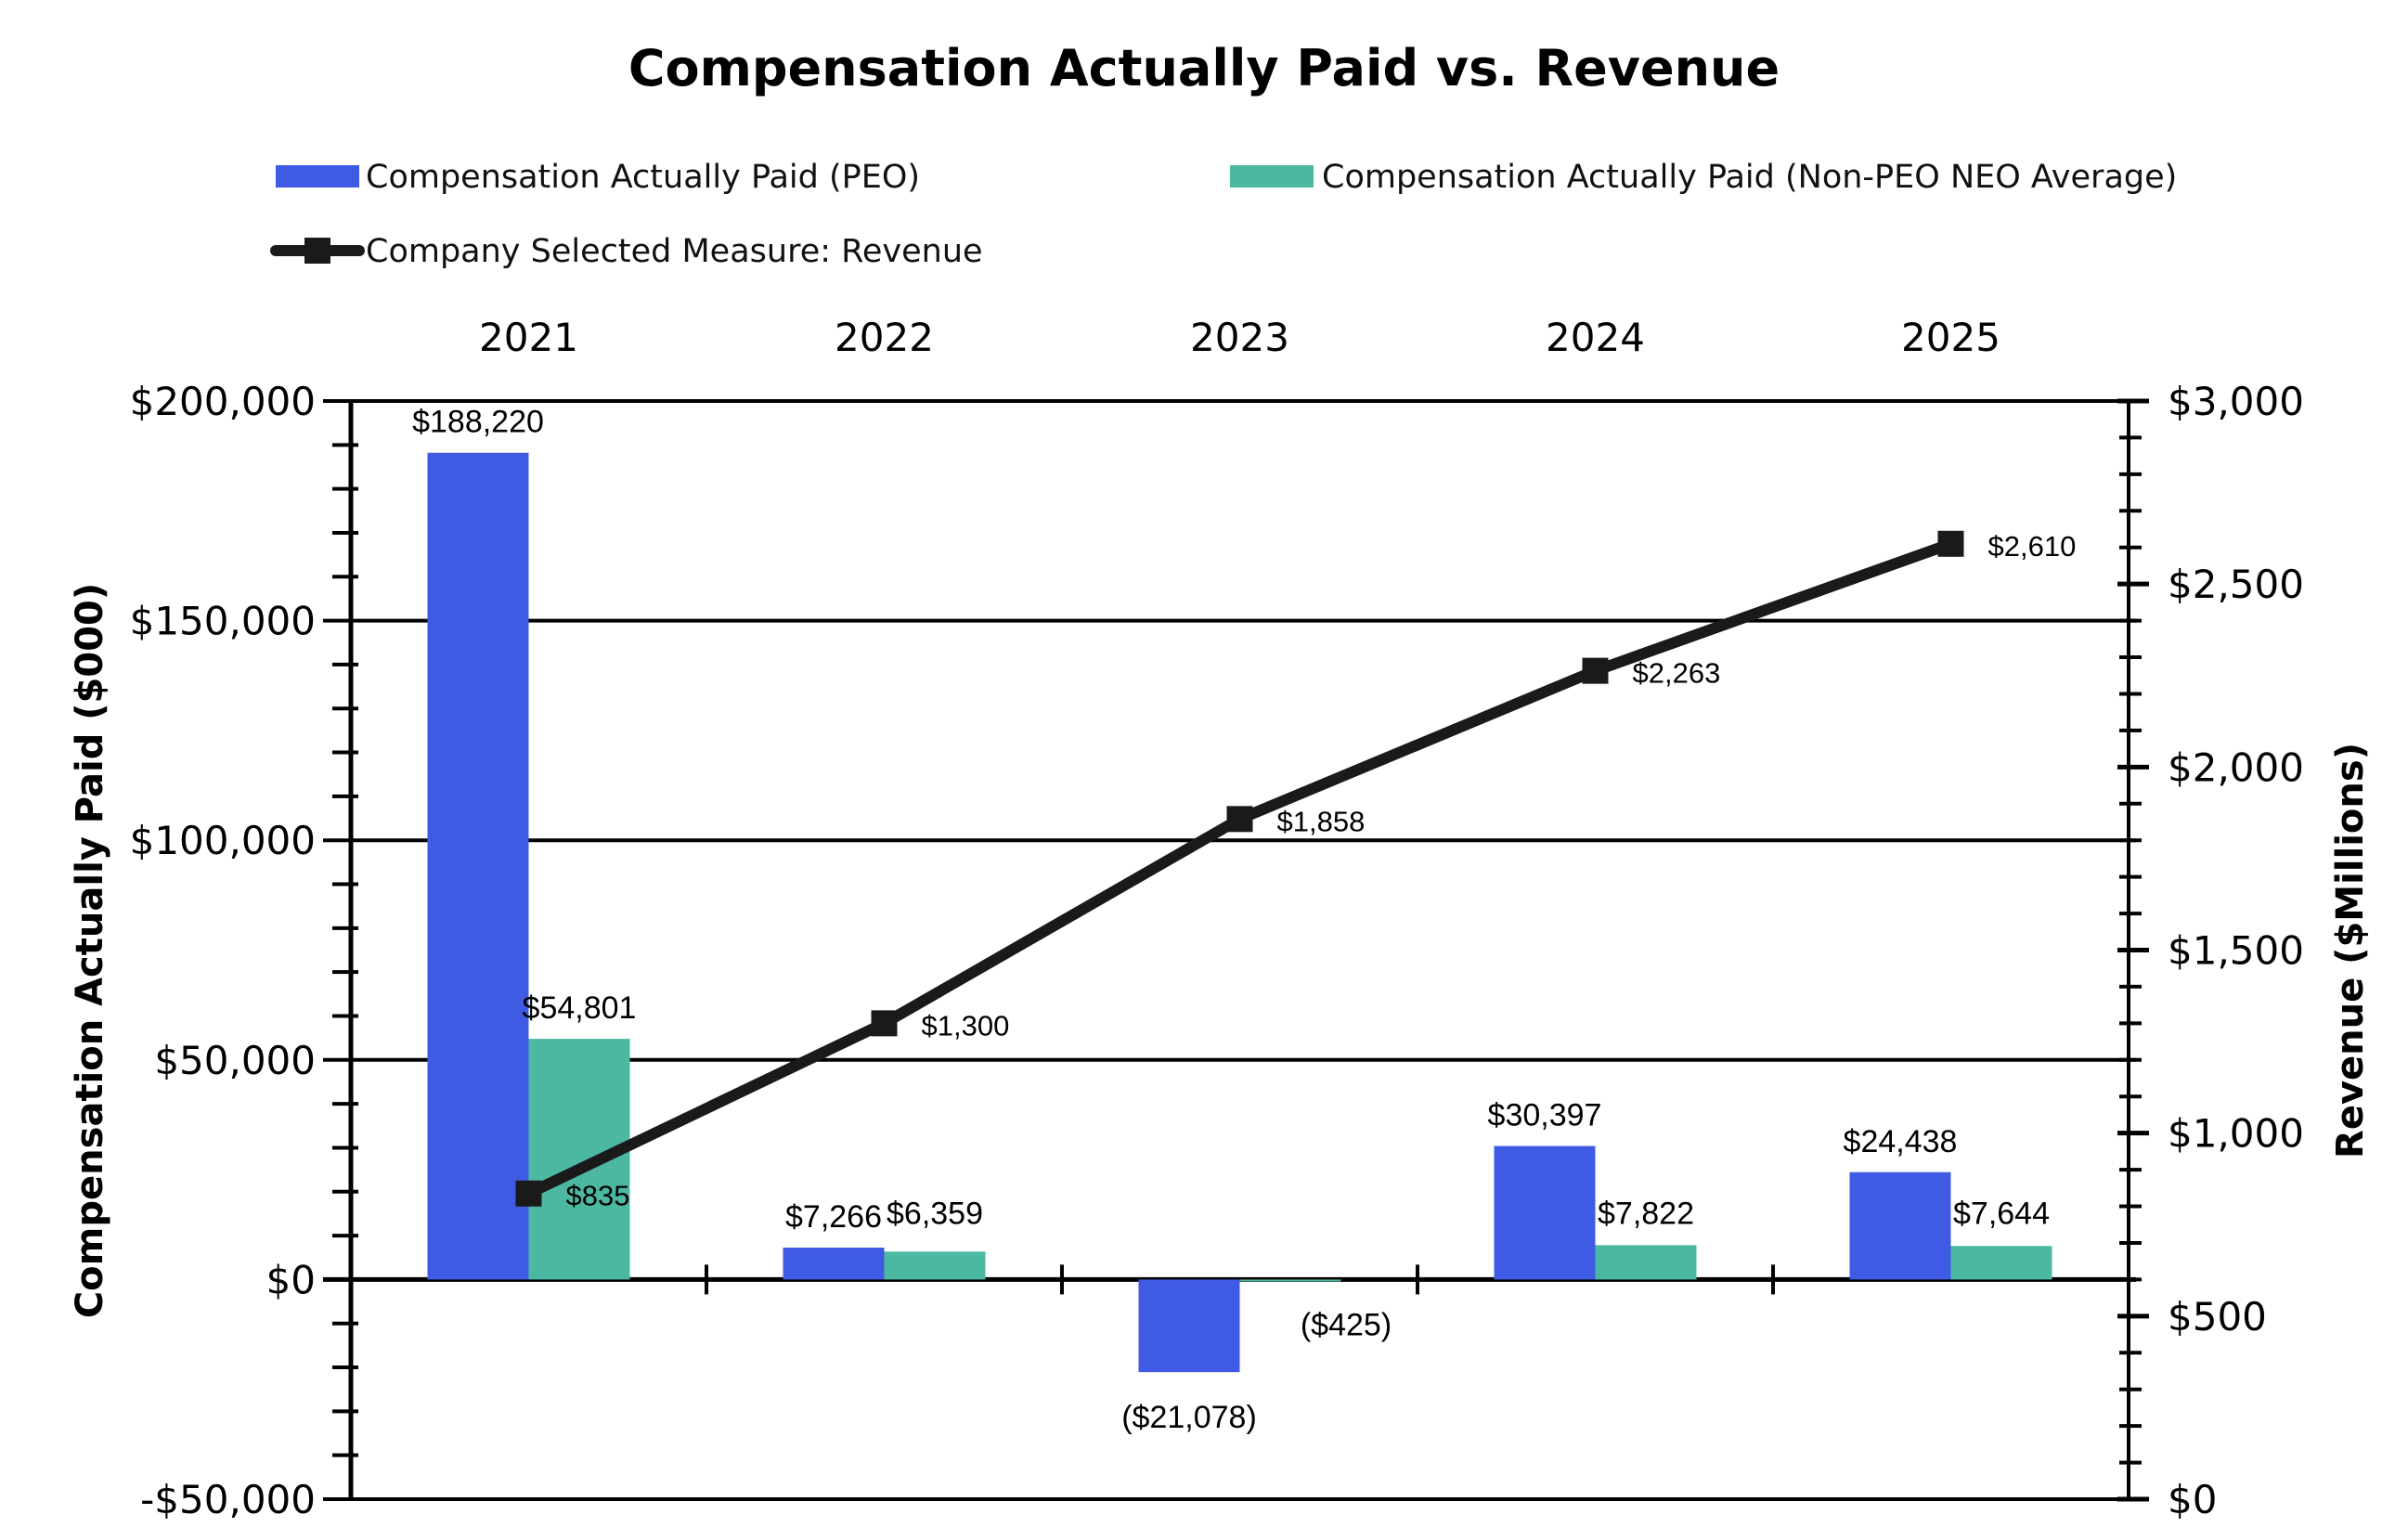 The image size is (2408, 1540). I want to click on y2-tick-label: $1,000, so click(2236, 1134).